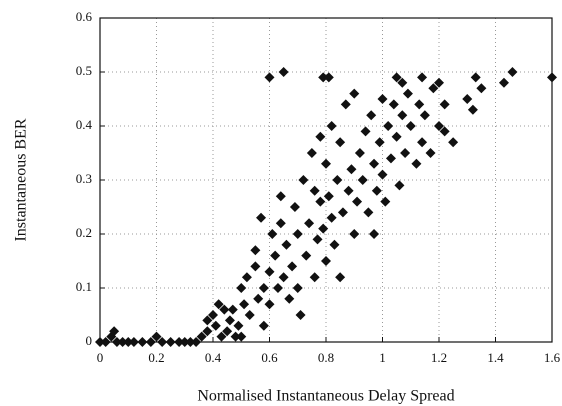  What do you see at coordinates (325, 396) in the screenshot?
I see `x-axis-title: Normalised Instantaneous Delay Spread` at bounding box center [325, 396].